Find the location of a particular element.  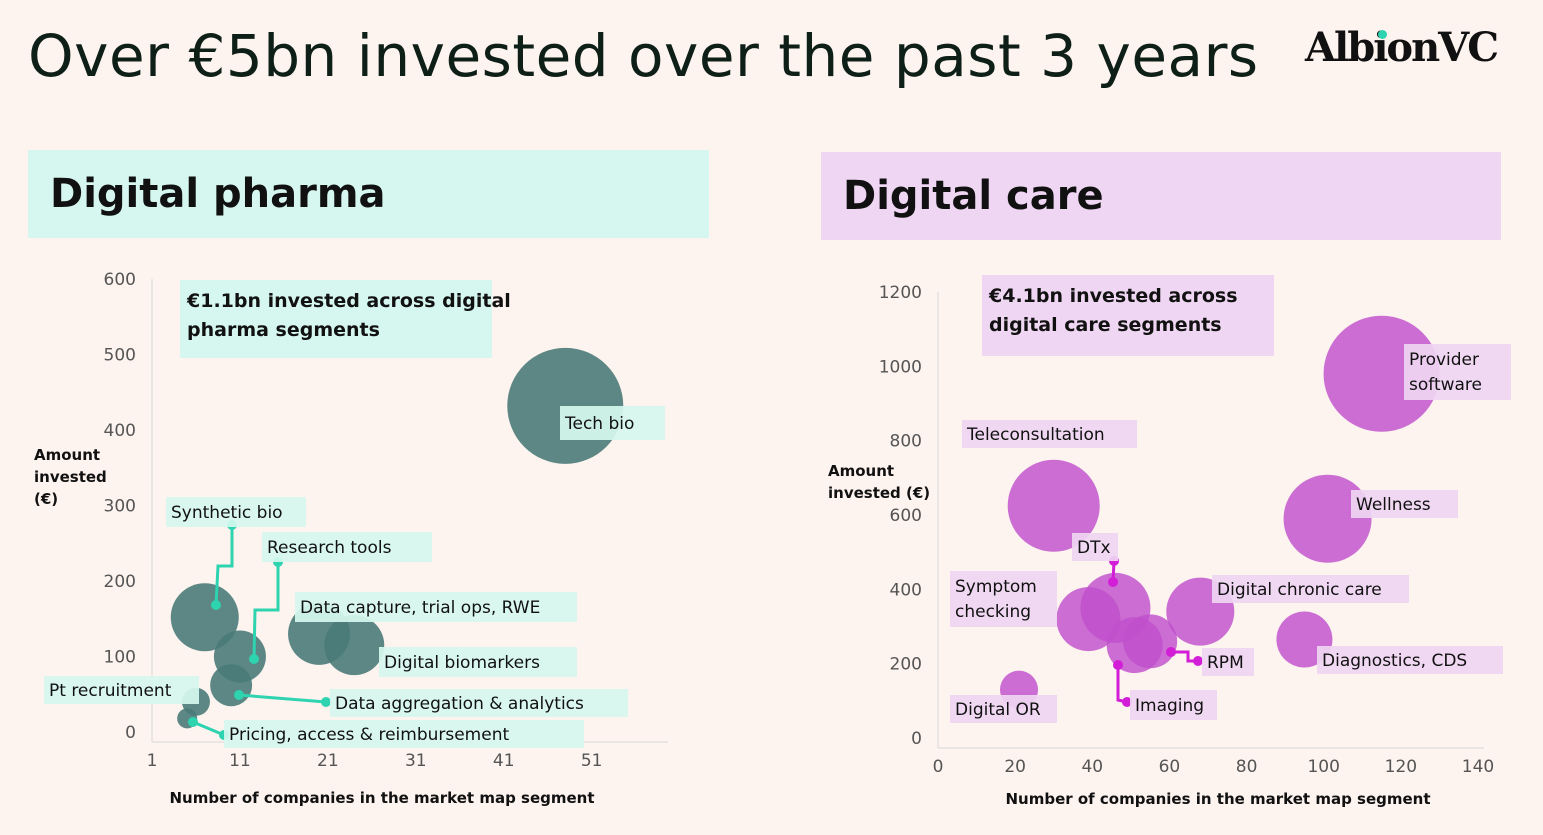

label-box-imaging is located at coordinates (1173, 705).